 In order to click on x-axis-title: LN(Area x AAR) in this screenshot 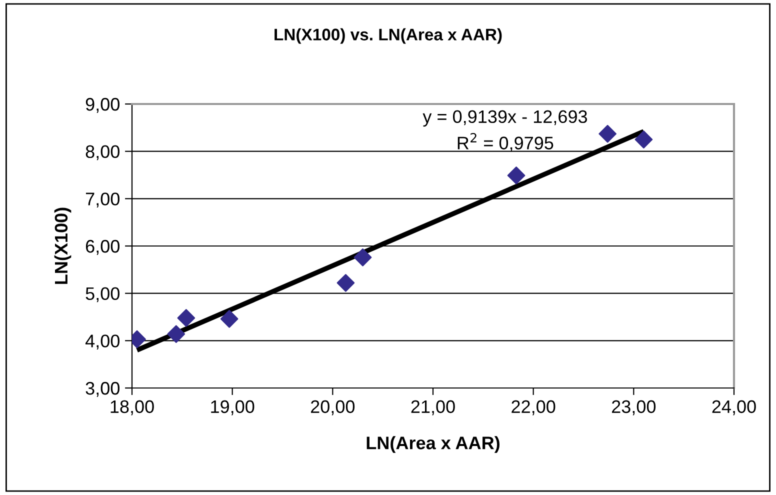, I will do `click(433, 444)`.